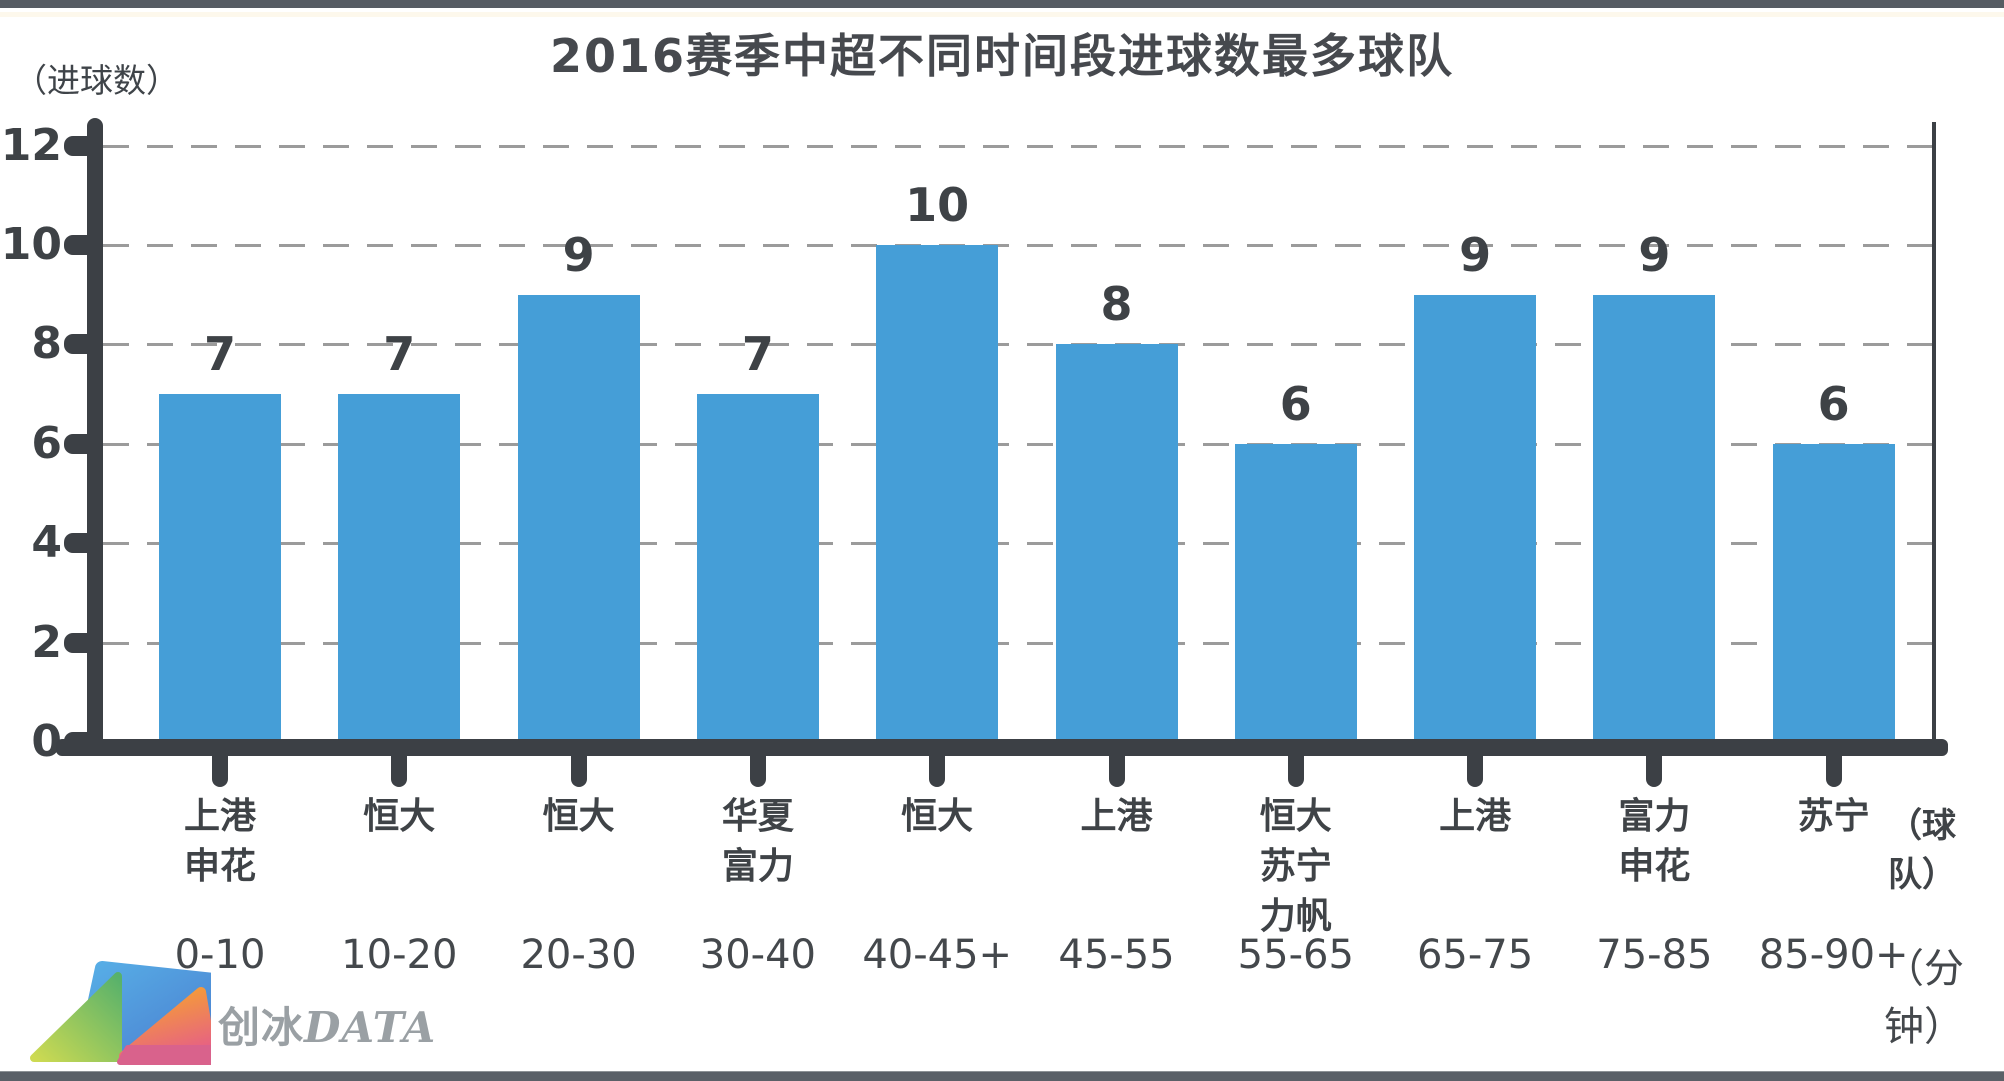 The height and width of the screenshot is (1081, 2004). I want to click on x-axis-line, so click(1002, 747).